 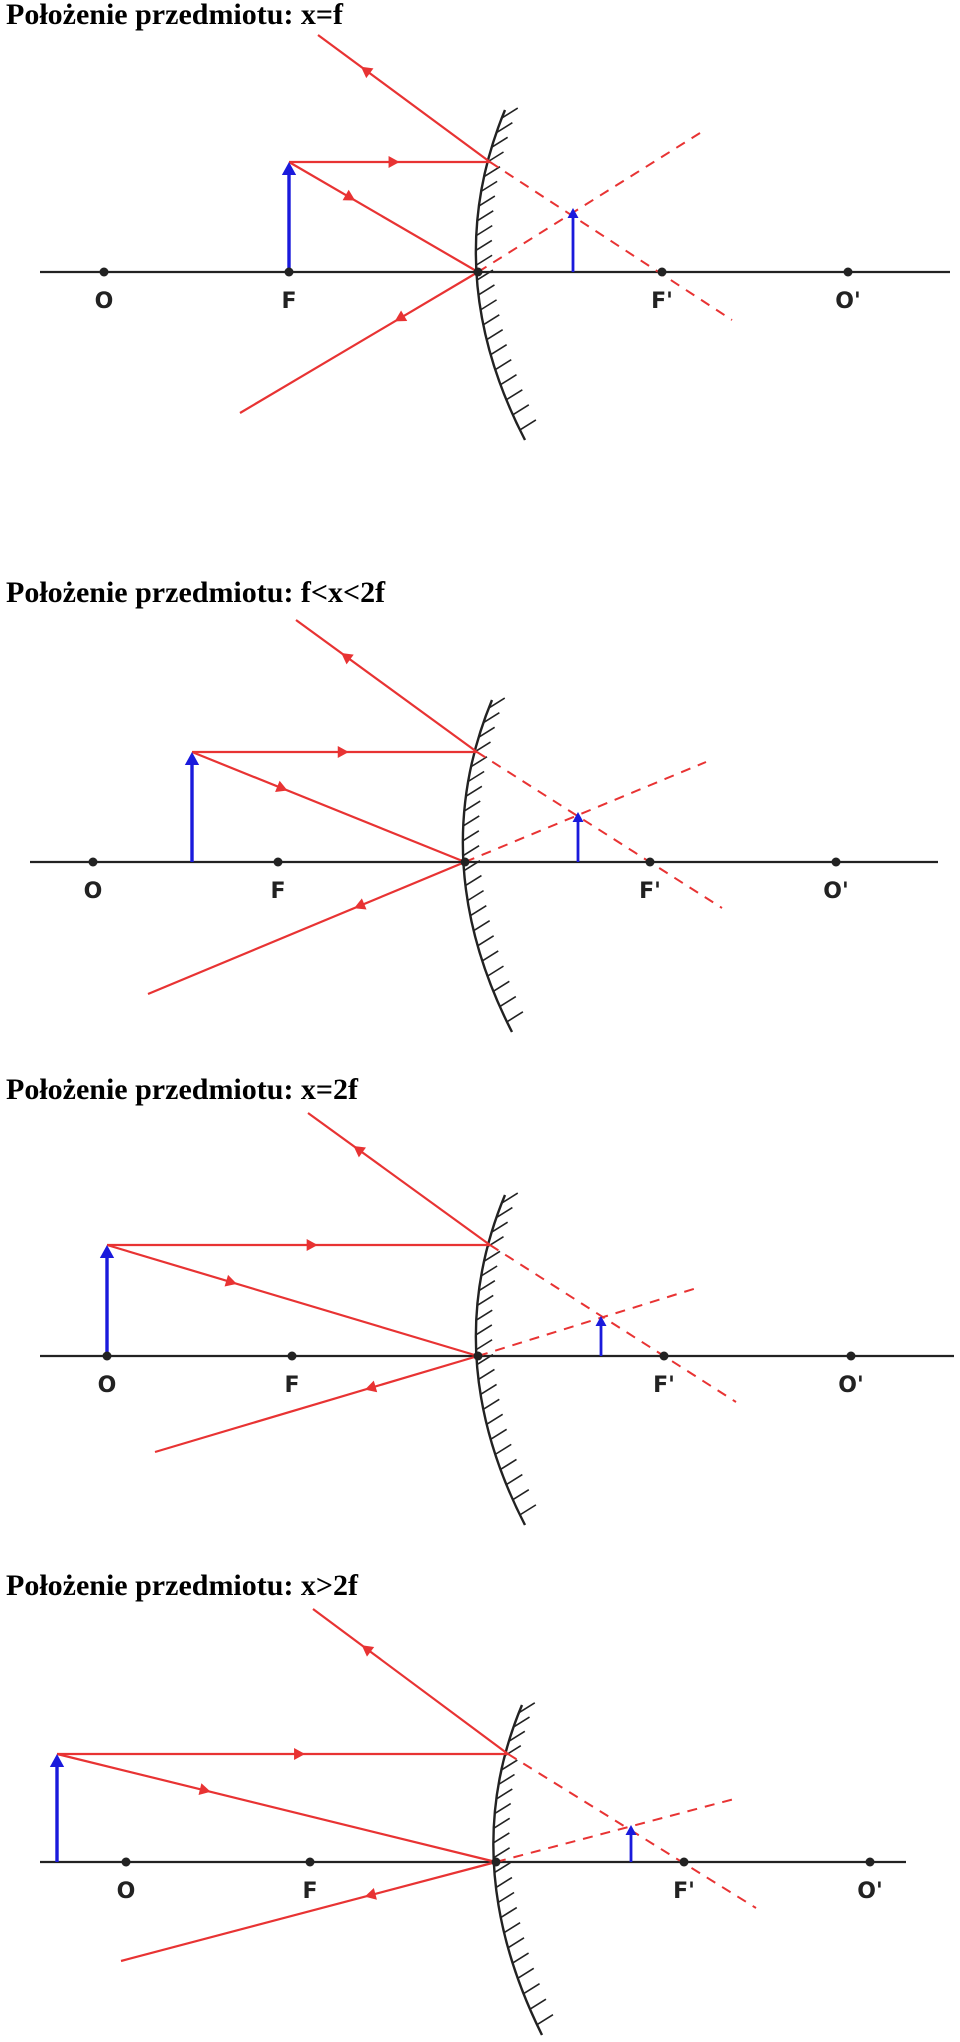 I want to click on panel-title: Położenie przedmiotu: x=f, so click(x=175, y=15).